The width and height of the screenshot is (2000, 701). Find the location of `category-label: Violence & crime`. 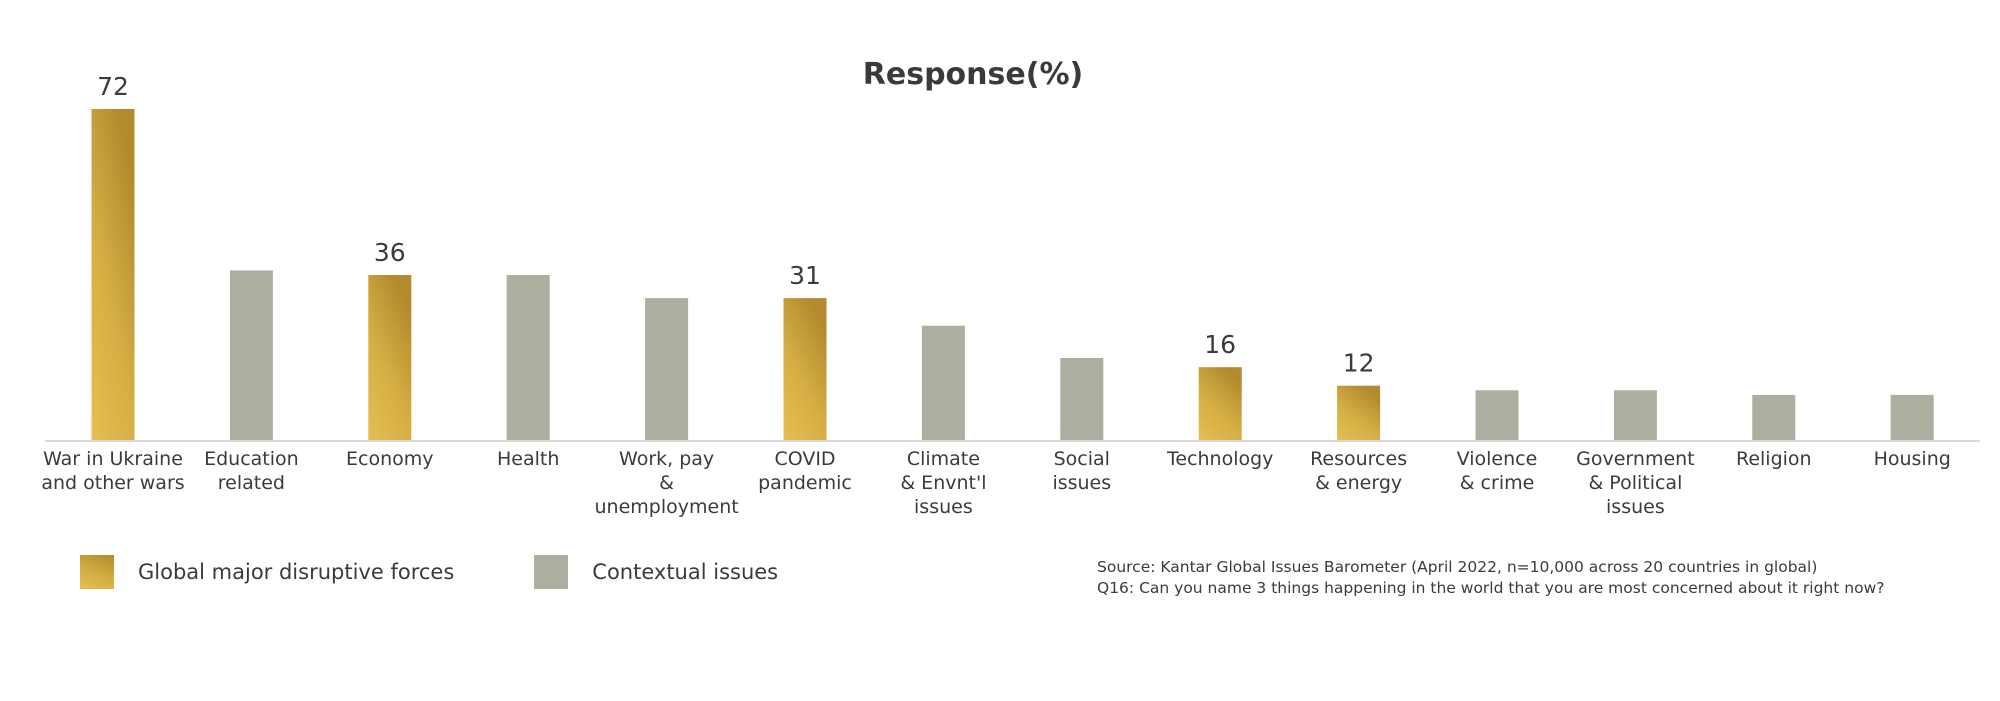

category-label: Violence & crime is located at coordinates (1497, 471).